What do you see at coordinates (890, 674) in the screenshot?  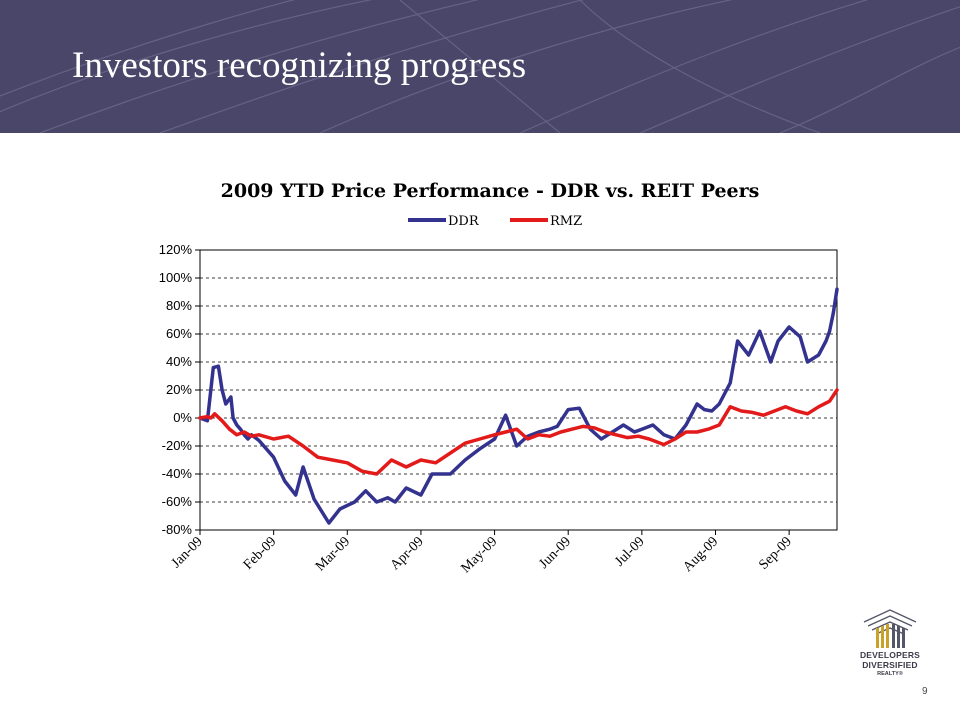 I see `logo-text-line3: REALTY®` at bounding box center [890, 674].